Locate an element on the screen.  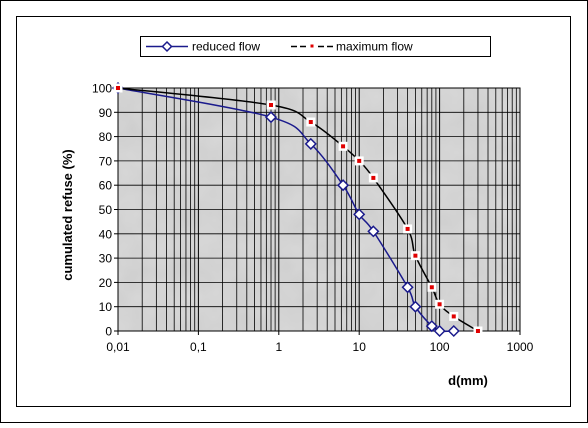
y-tick-label: 30 is located at coordinates (106, 259).